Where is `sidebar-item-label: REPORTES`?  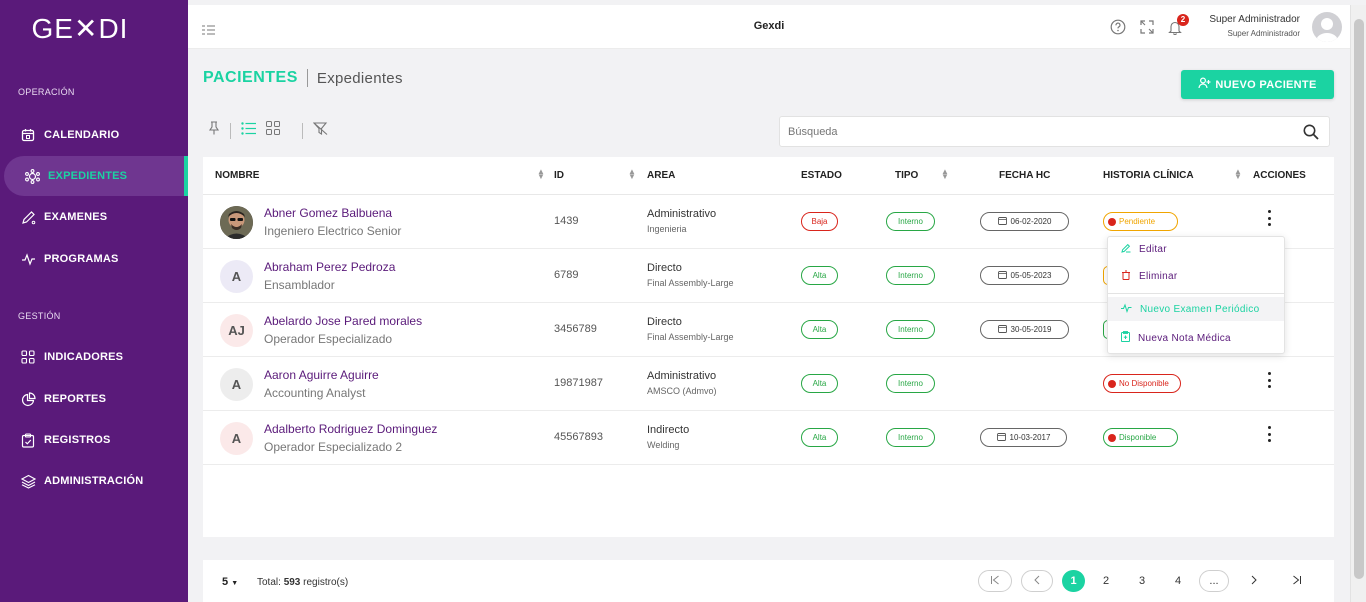 sidebar-item-label: REPORTES is located at coordinates (75, 399).